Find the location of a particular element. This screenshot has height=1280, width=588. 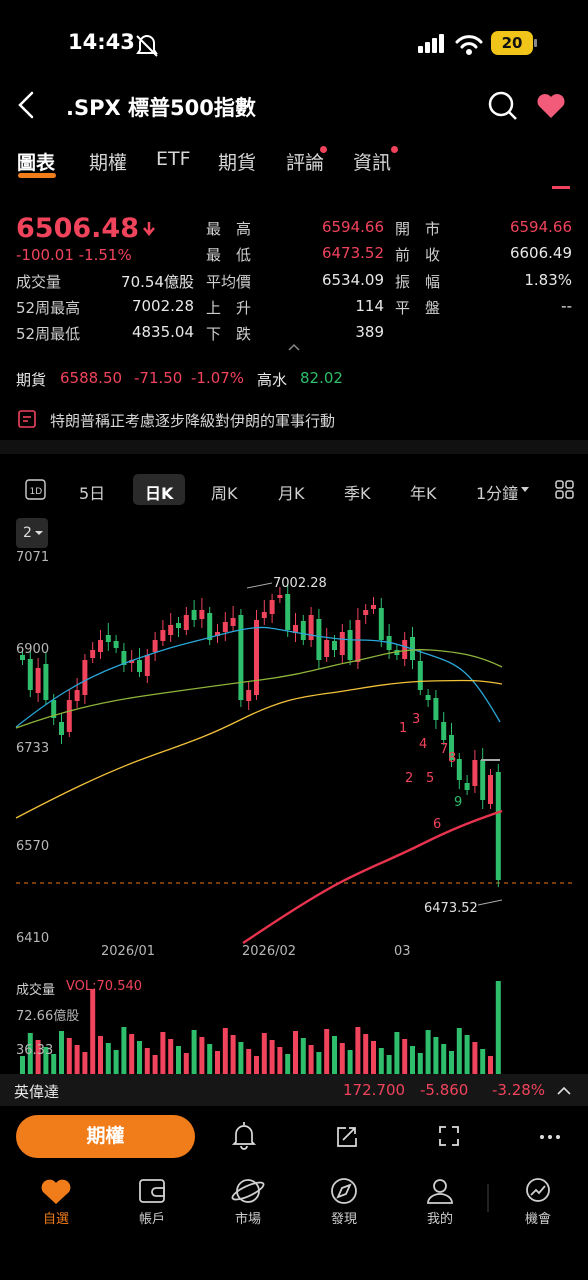

bottom-ticker-change: -5.860 is located at coordinates (444, 1090).